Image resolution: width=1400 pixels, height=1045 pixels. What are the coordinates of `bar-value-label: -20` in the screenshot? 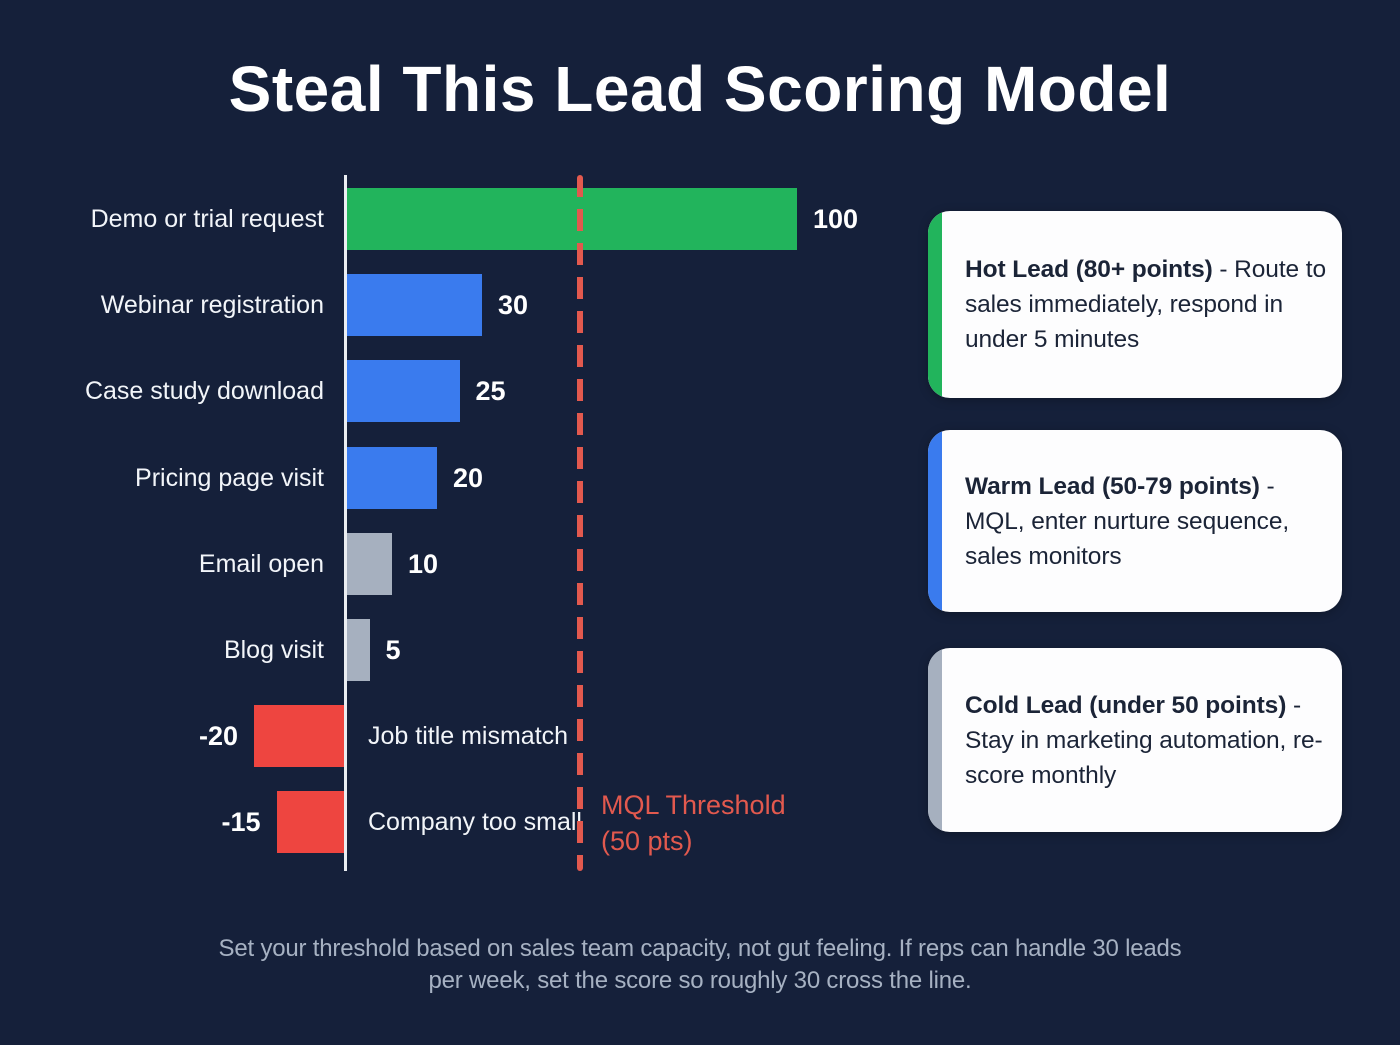 It's located at (218, 736).